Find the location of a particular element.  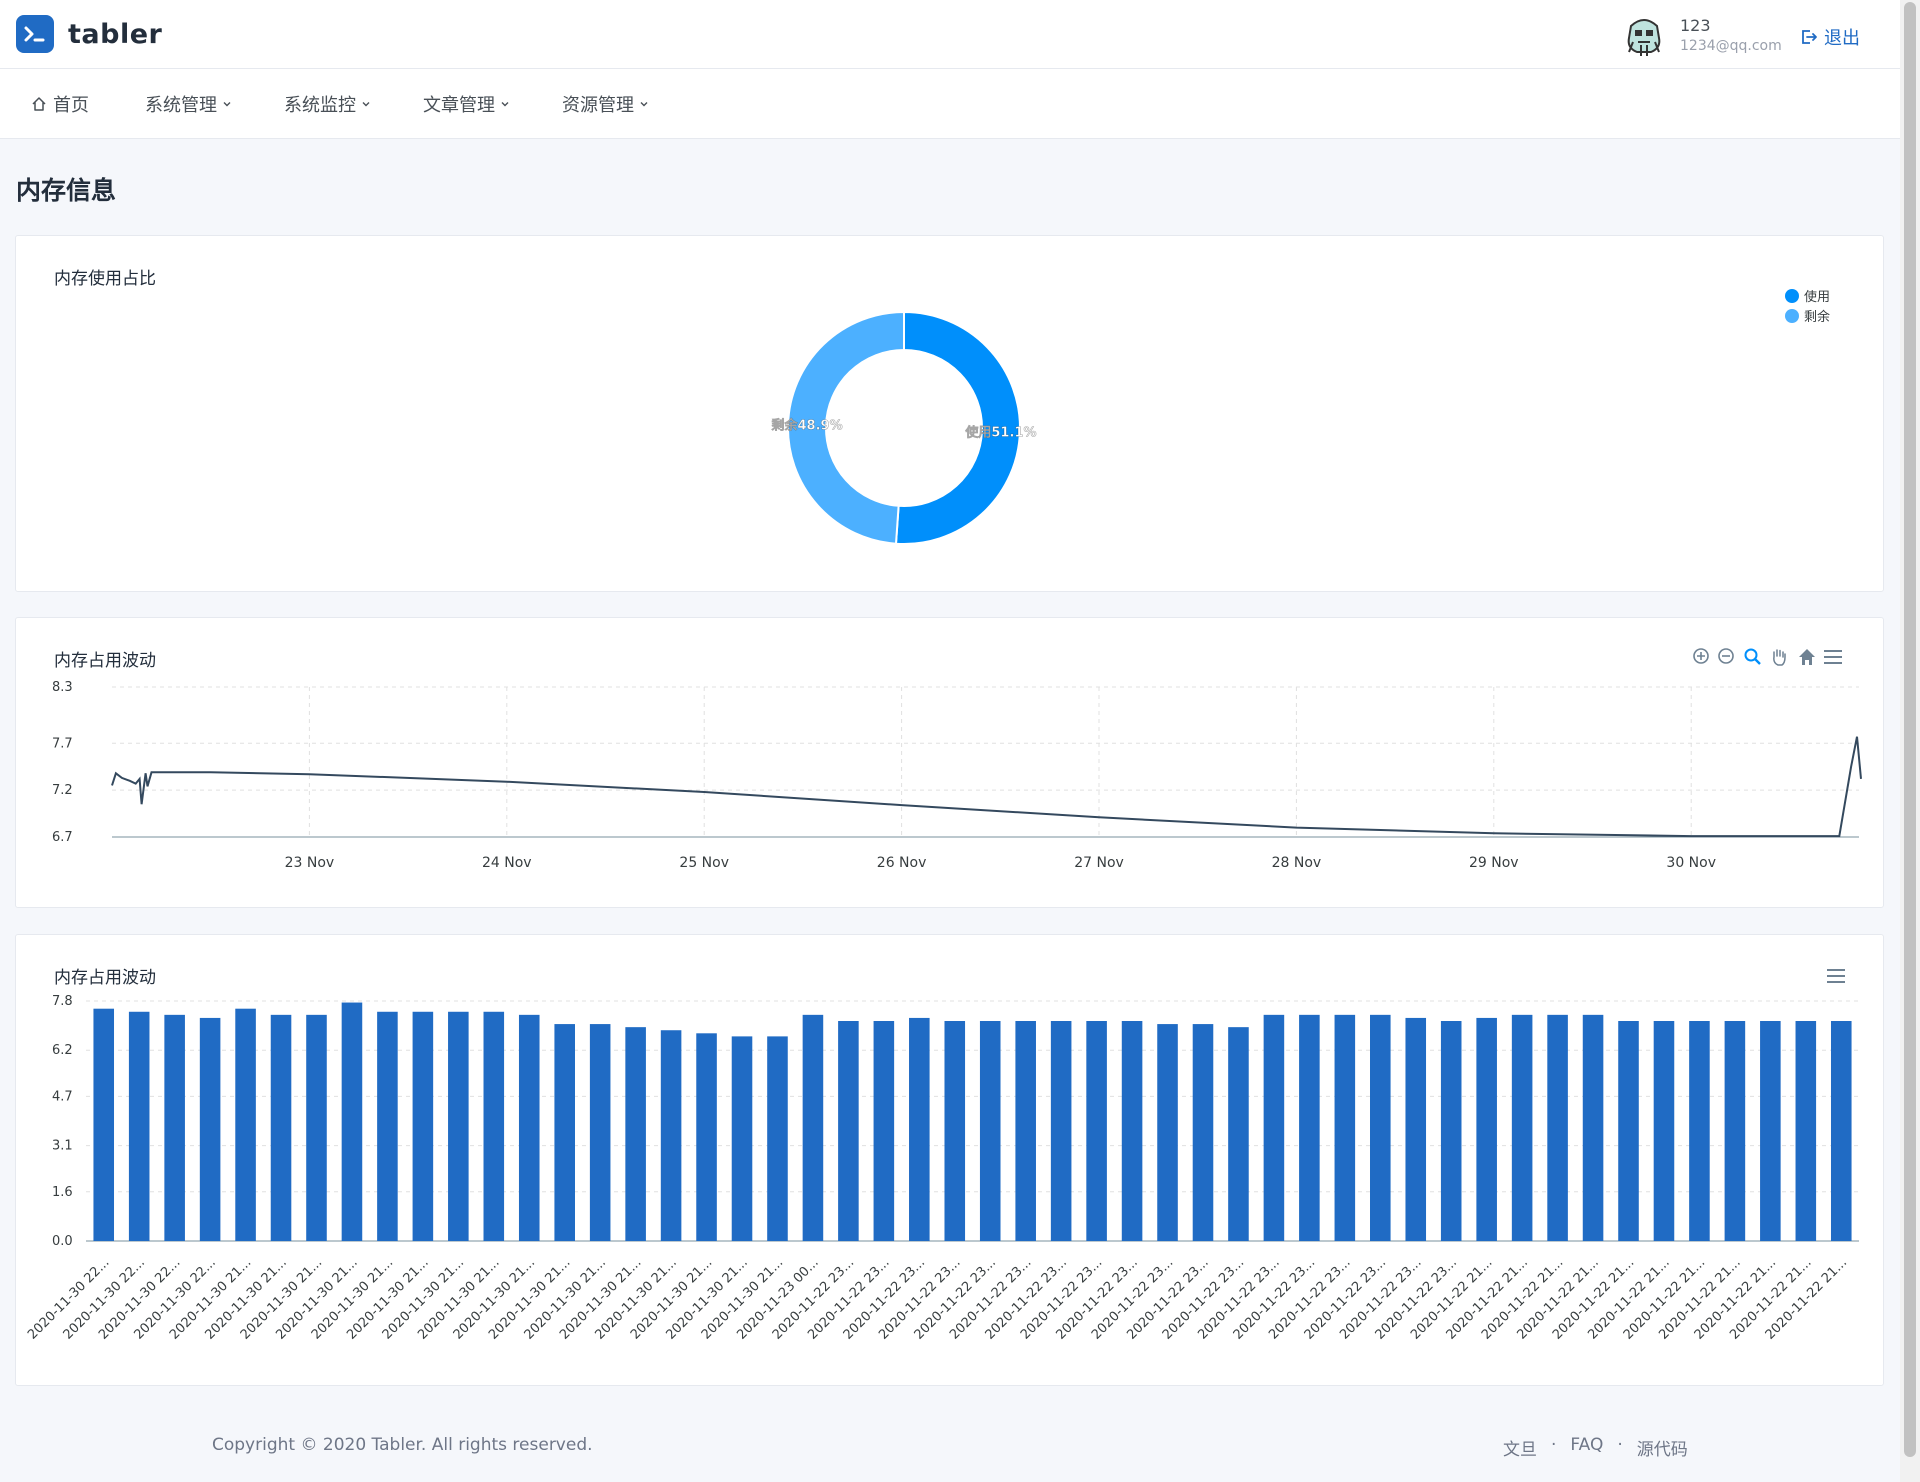

chart-toolbar is located at coordinates (1767, 657).